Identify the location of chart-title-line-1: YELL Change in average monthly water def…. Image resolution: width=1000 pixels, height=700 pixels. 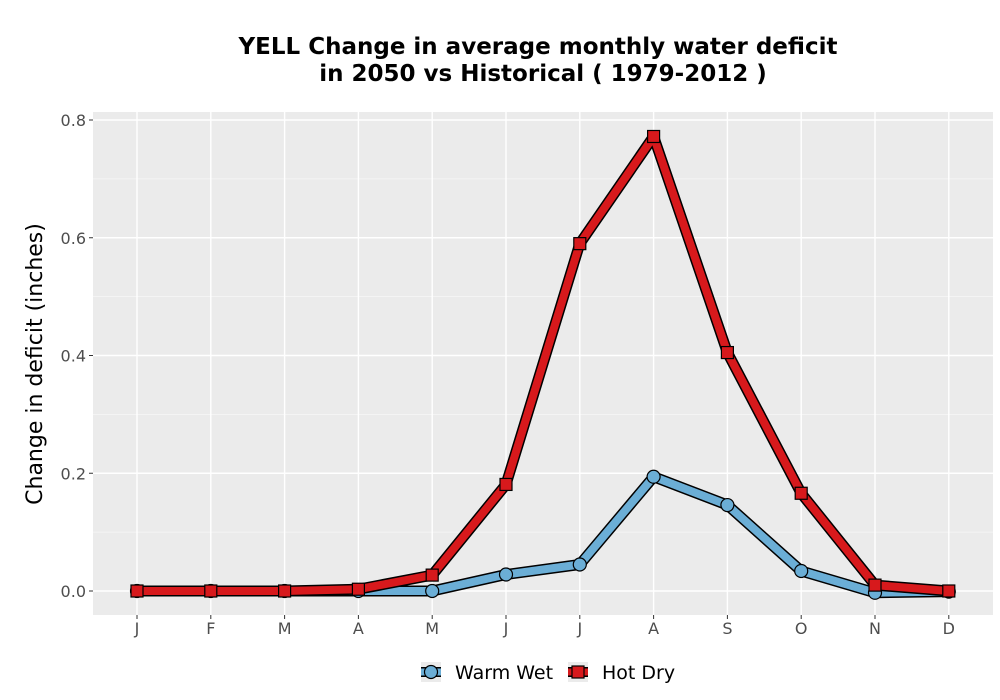
(538, 47).